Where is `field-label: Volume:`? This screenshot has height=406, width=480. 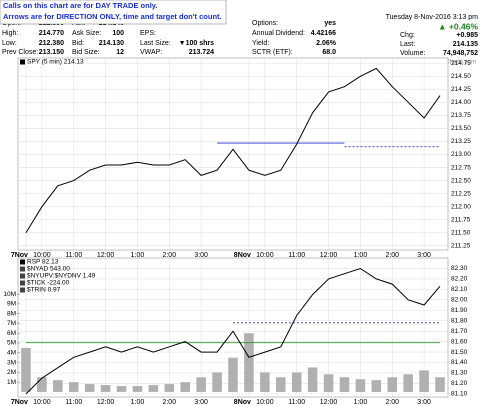 field-label: Volume: is located at coordinates (412, 53).